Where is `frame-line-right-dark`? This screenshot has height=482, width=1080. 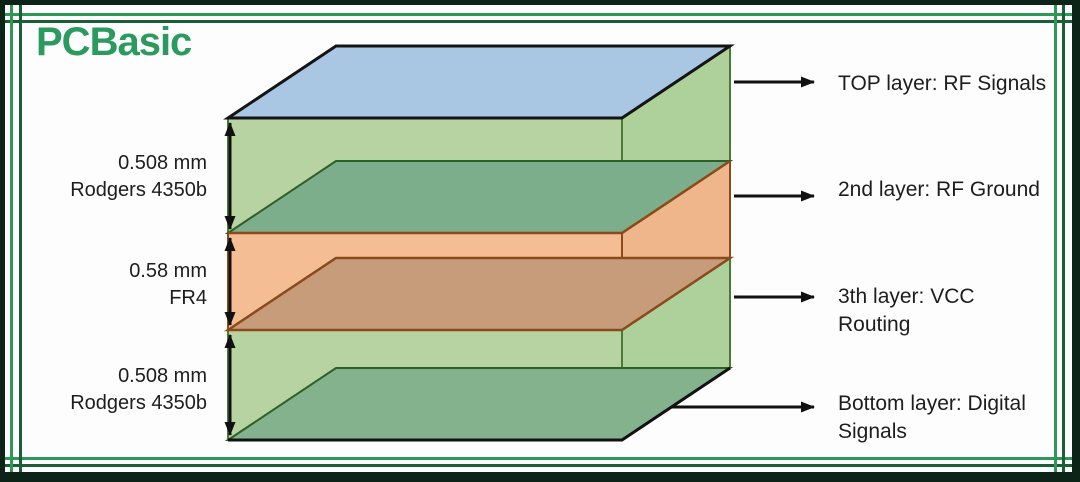 frame-line-right-dark is located at coordinates (1063, 238).